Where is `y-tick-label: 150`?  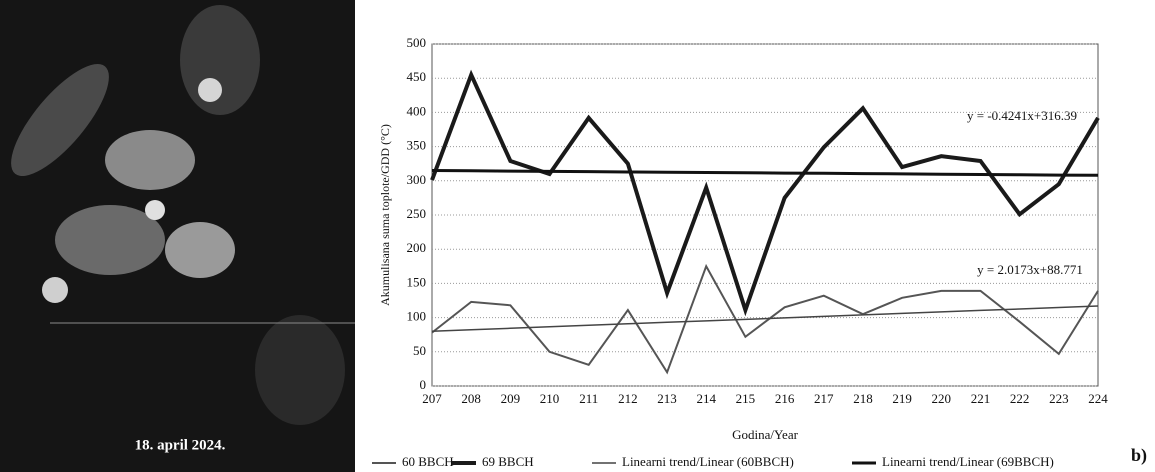 y-tick-label: 150 is located at coordinates (417, 281).